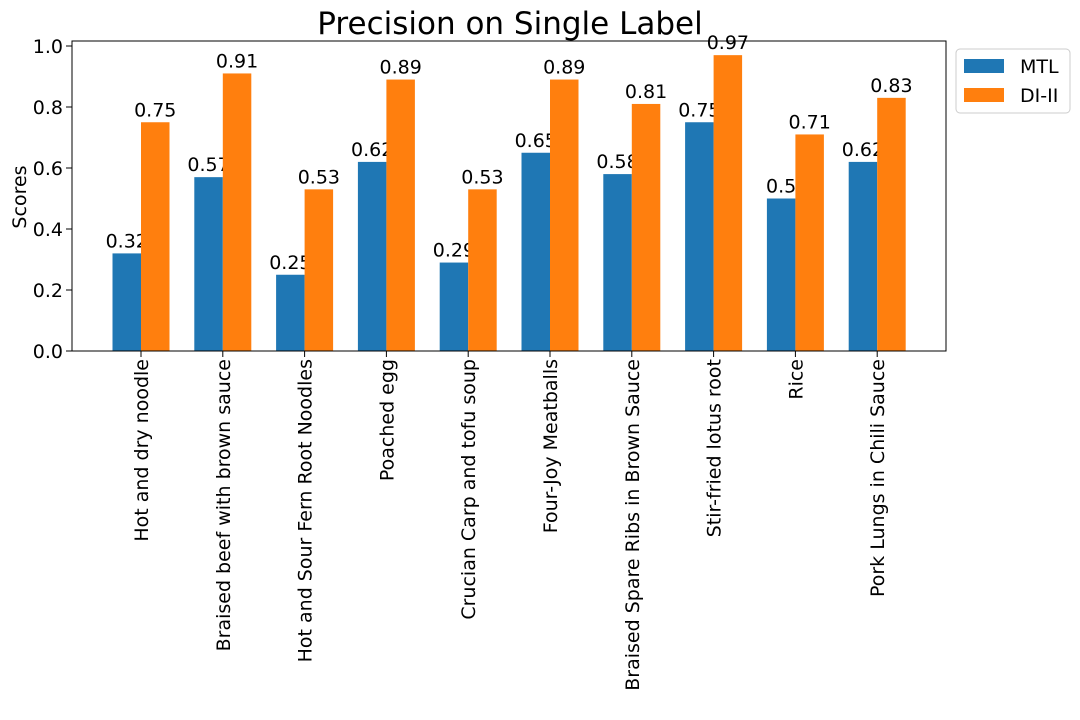  Describe the element at coordinates (48, 230) in the screenshot. I see `y-tick-label: 0.4` at that location.